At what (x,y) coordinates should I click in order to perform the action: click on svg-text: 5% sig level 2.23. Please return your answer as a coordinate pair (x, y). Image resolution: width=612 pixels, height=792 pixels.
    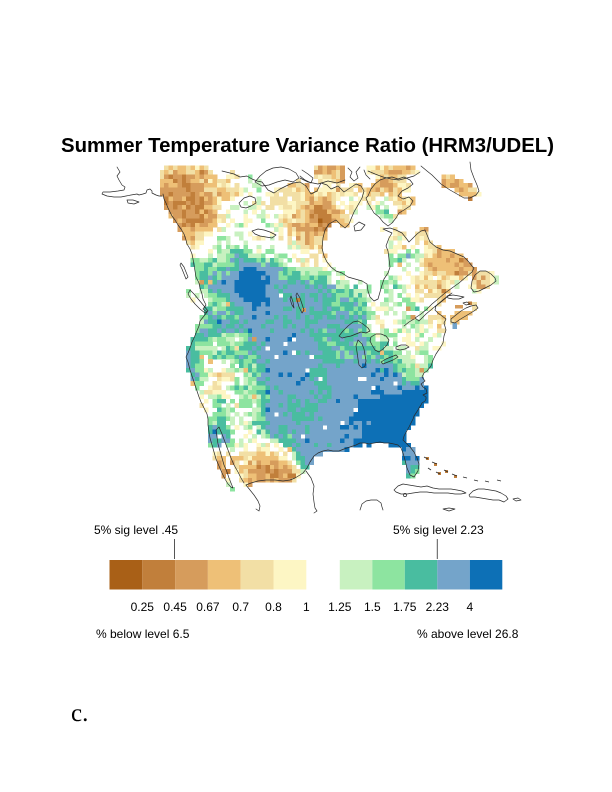
    Looking at the image, I should click on (438, 530).